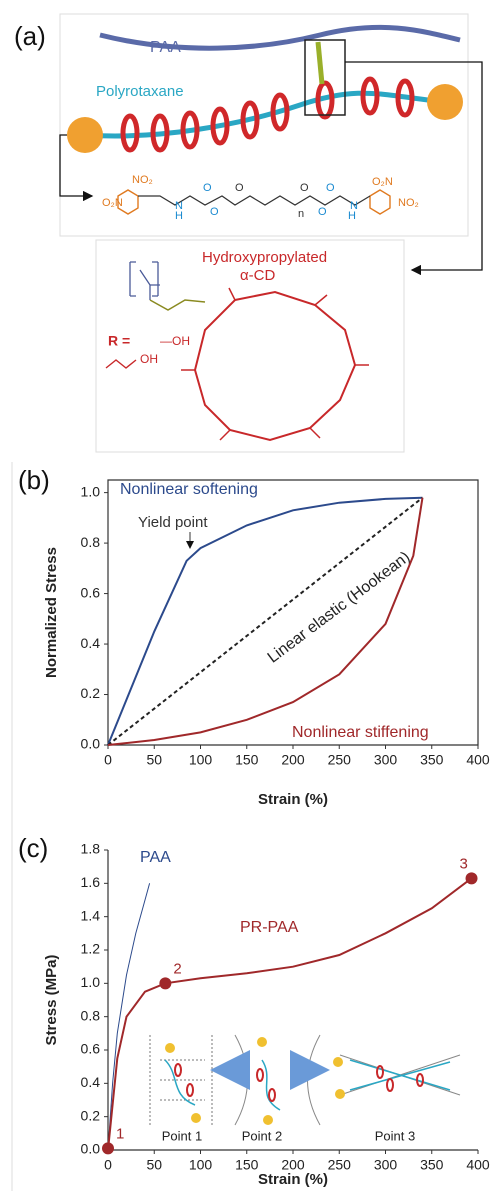  What do you see at coordinates (119, 341) in the screenshot?
I see `label: R =` at bounding box center [119, 341].